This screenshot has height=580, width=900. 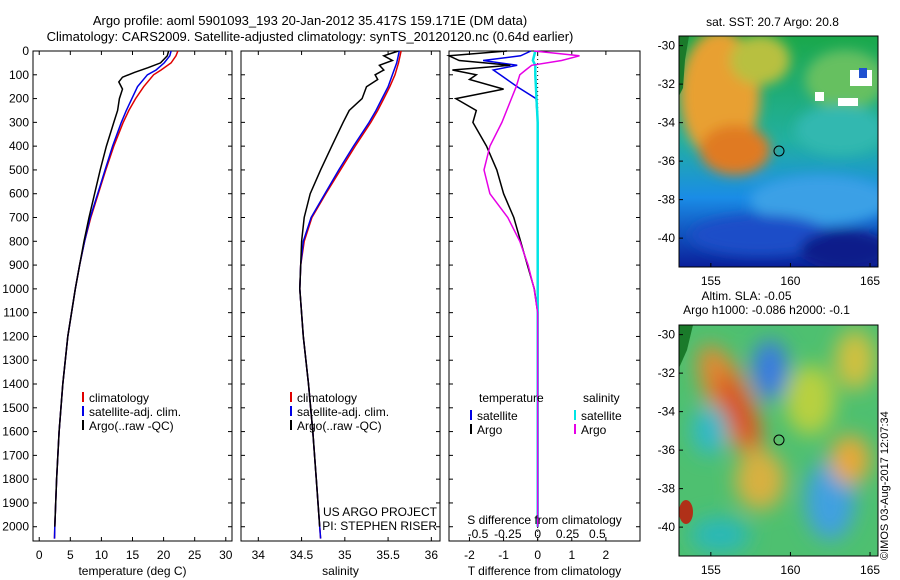 I want to click on x-tick-label: 20, so click(x=164, y=555).